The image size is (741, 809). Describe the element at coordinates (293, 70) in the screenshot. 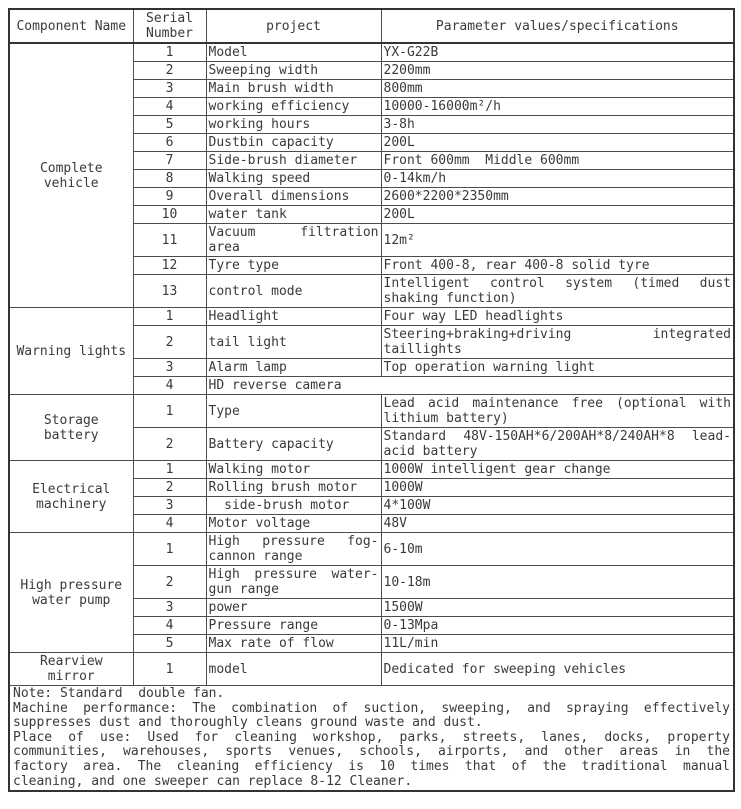

I see `project-cell: Sweeping width` at that location.